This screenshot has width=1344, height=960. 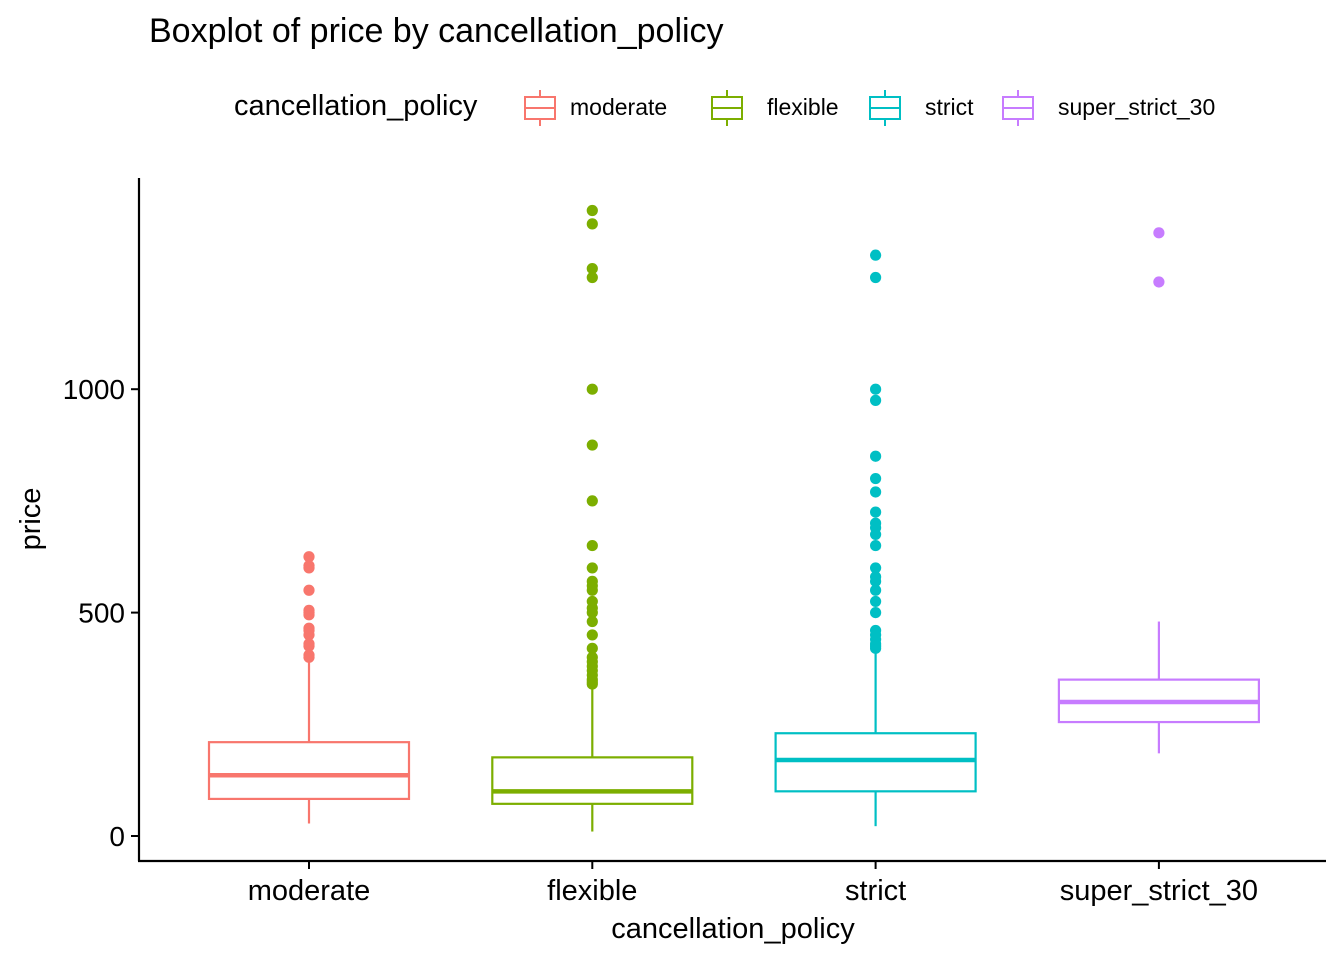 I want to click on x-tick-label: super_strict_30, so click(x=1159, y=891).